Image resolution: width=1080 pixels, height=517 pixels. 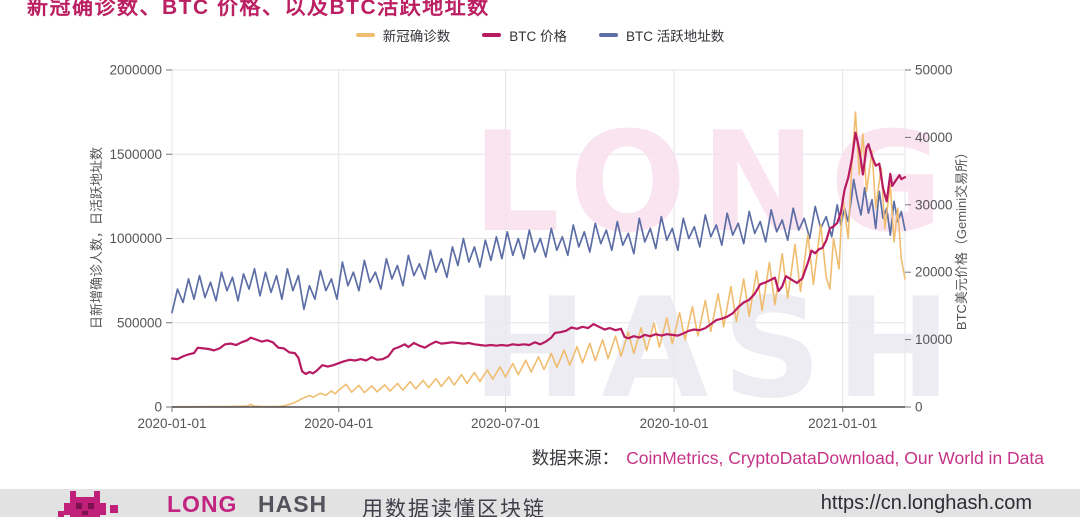 What do you see at coordinates (135, 238) in the screenshot?
I see `y-axis-left-tick-label: 1000000` at bounding box center [135, 238].